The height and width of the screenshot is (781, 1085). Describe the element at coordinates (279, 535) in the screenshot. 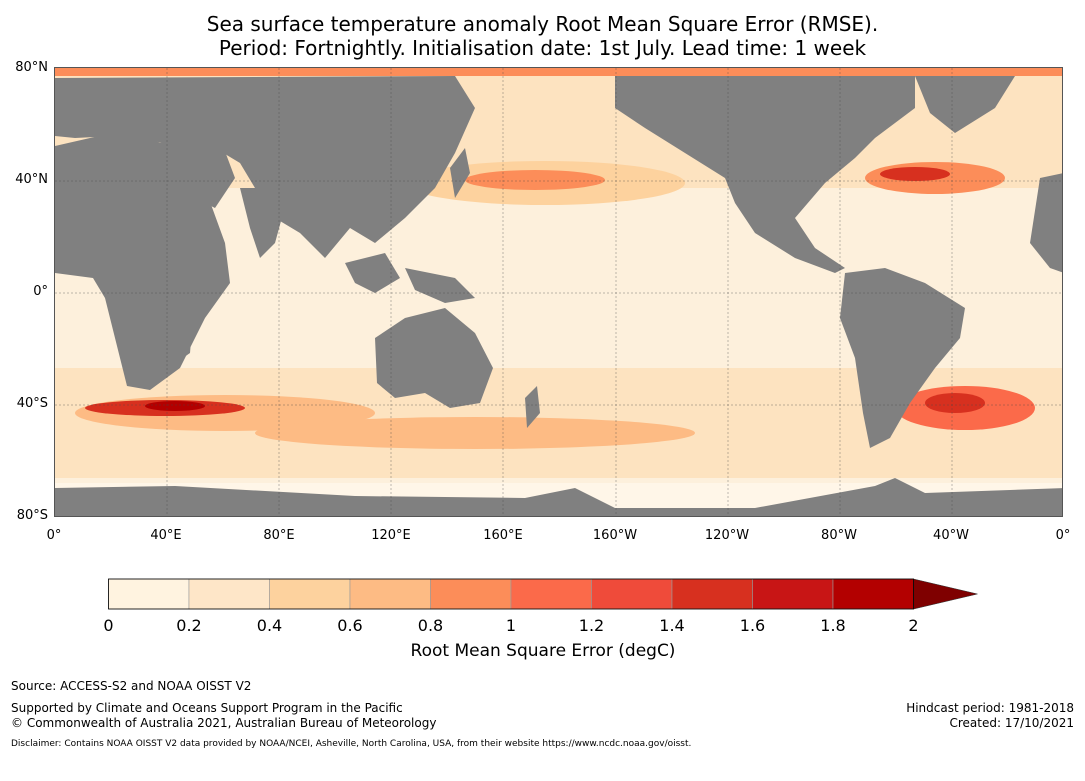

I see `lon-label-80e: 80°E` at that location.